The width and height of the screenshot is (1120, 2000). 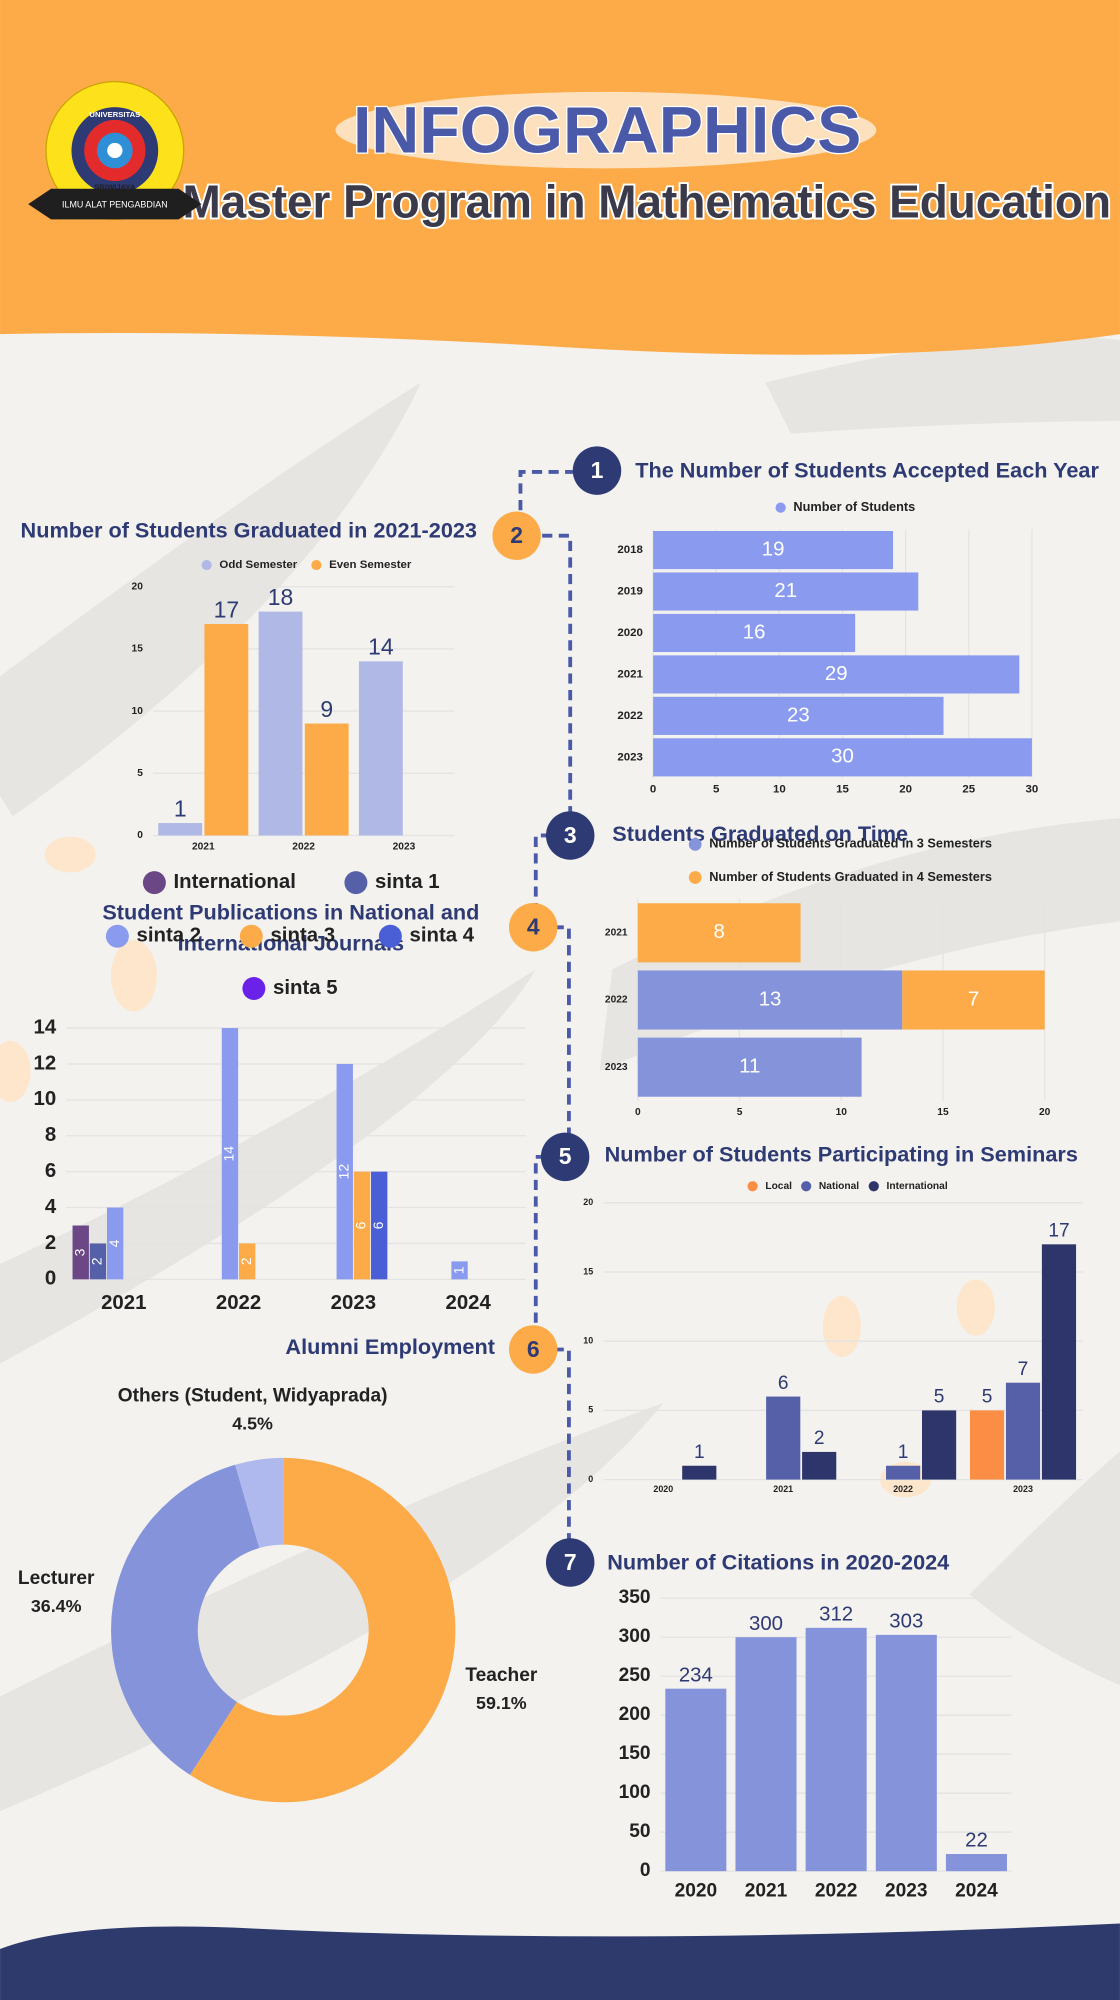 I want to click on tick-label: 150, so click(x=635, y=1753).